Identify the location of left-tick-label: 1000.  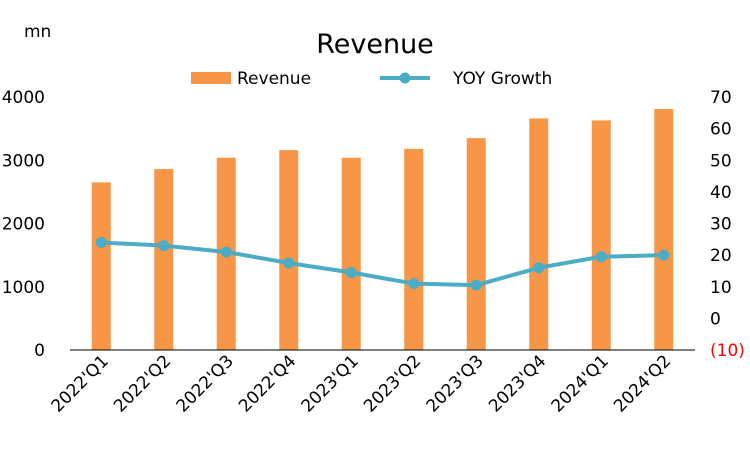
(23, 288).